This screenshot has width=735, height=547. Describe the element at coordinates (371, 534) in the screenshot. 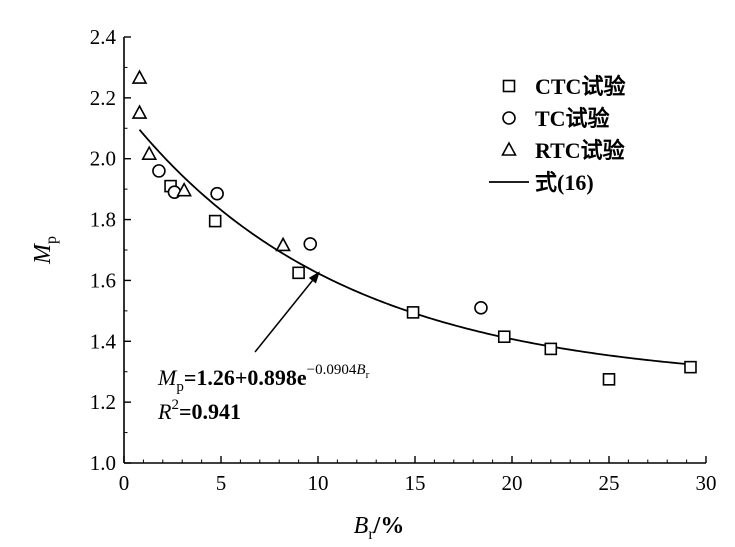

I see `x-axis-label-sub: r` at that location.